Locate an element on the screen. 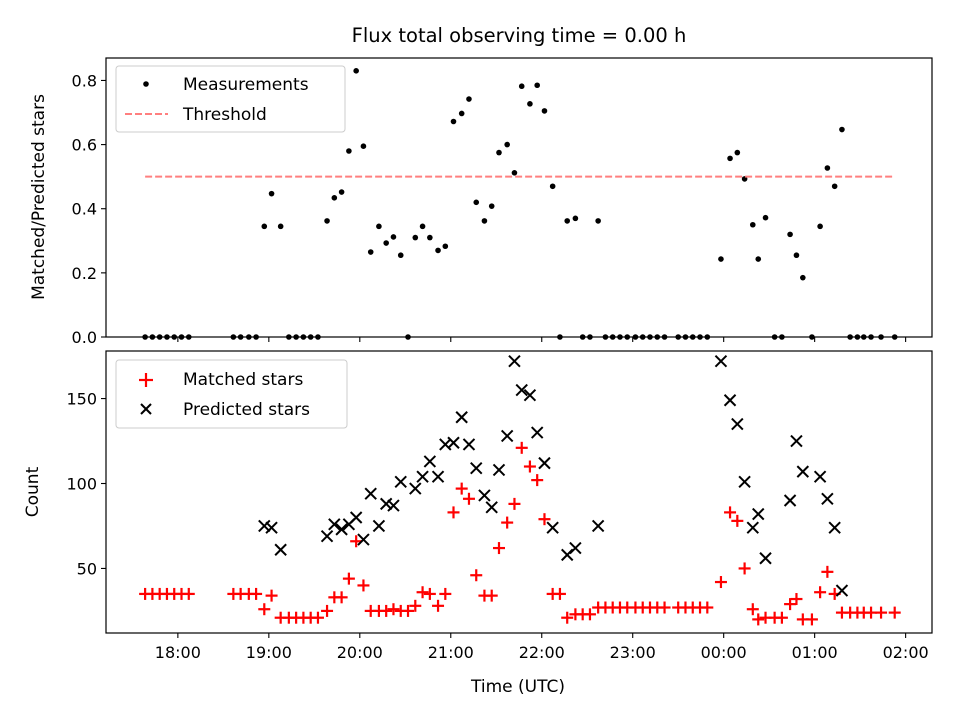  legend-marker-matched is located at coordinates (146, 380).